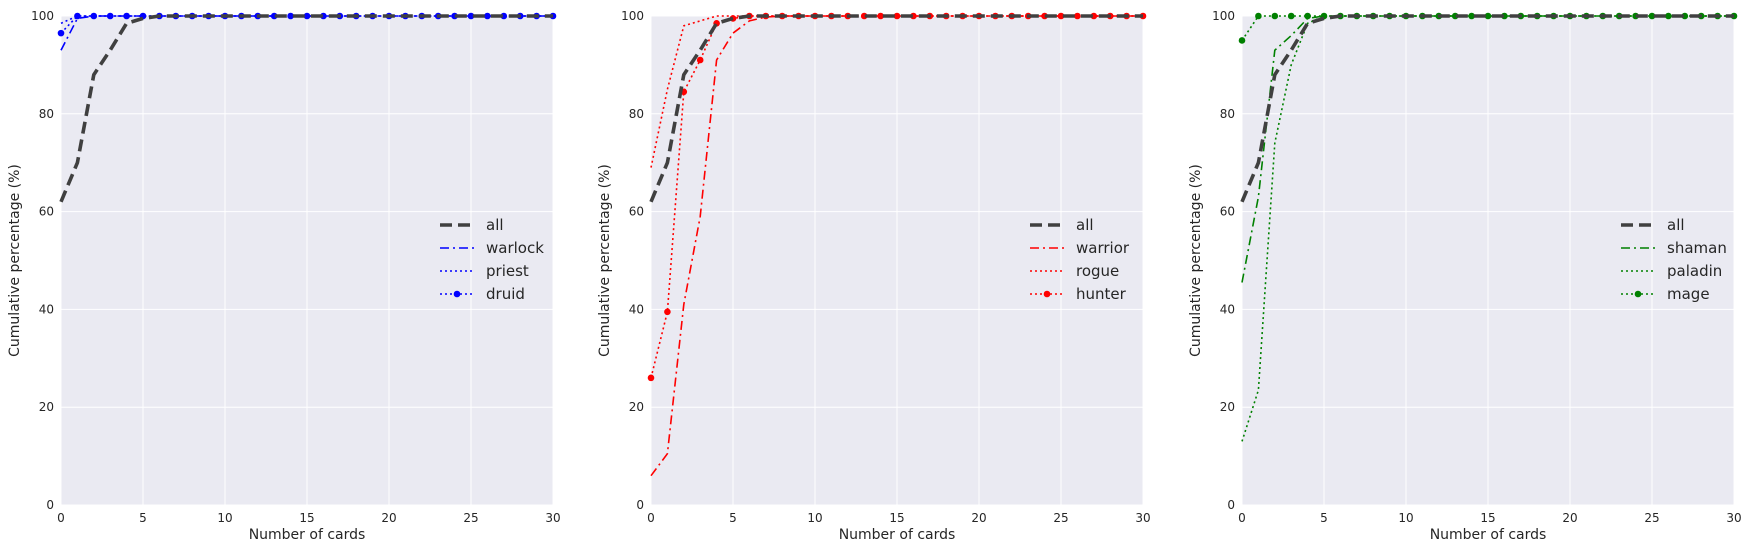  I want to click on legend: all warlock priest druid, so click(492, 259).